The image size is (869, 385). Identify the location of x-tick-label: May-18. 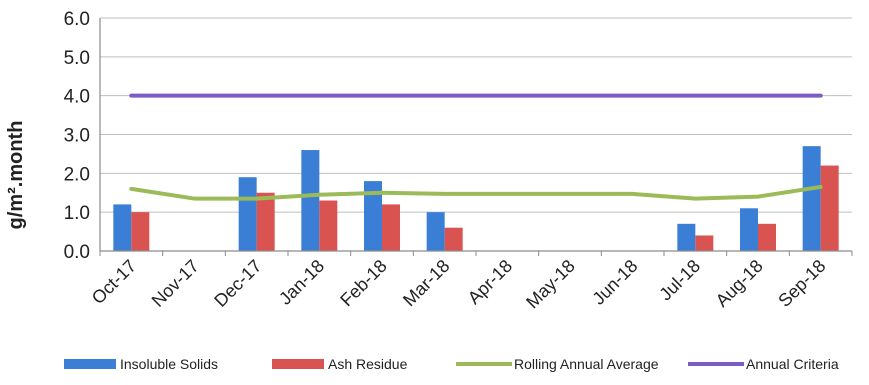
(550, 284).